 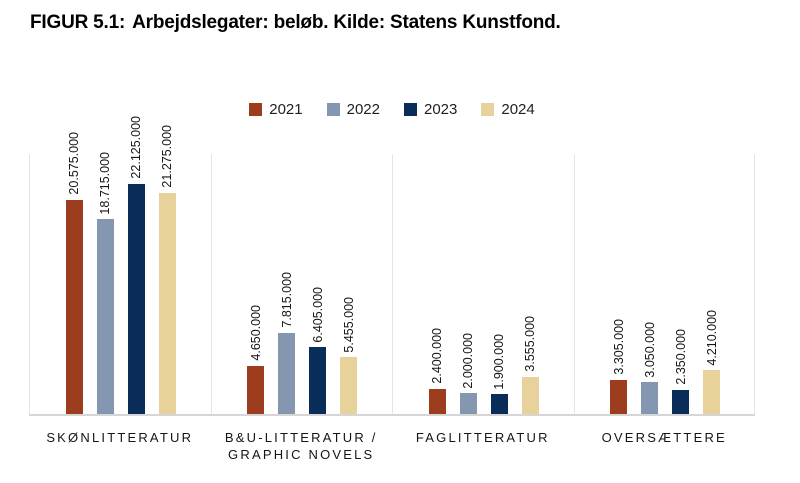 I want to click on legend-item-2022: 2022, so click(x=353, y=109).